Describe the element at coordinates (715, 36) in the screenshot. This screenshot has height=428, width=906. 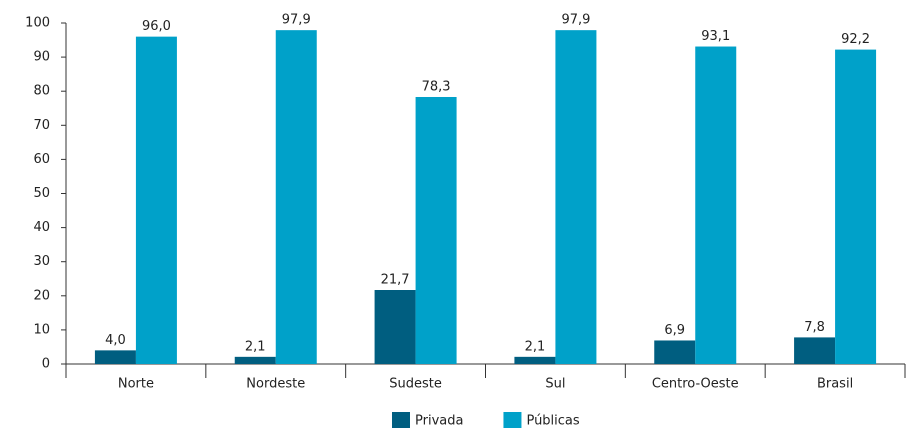
I see `value-label: 93,1` at that location.